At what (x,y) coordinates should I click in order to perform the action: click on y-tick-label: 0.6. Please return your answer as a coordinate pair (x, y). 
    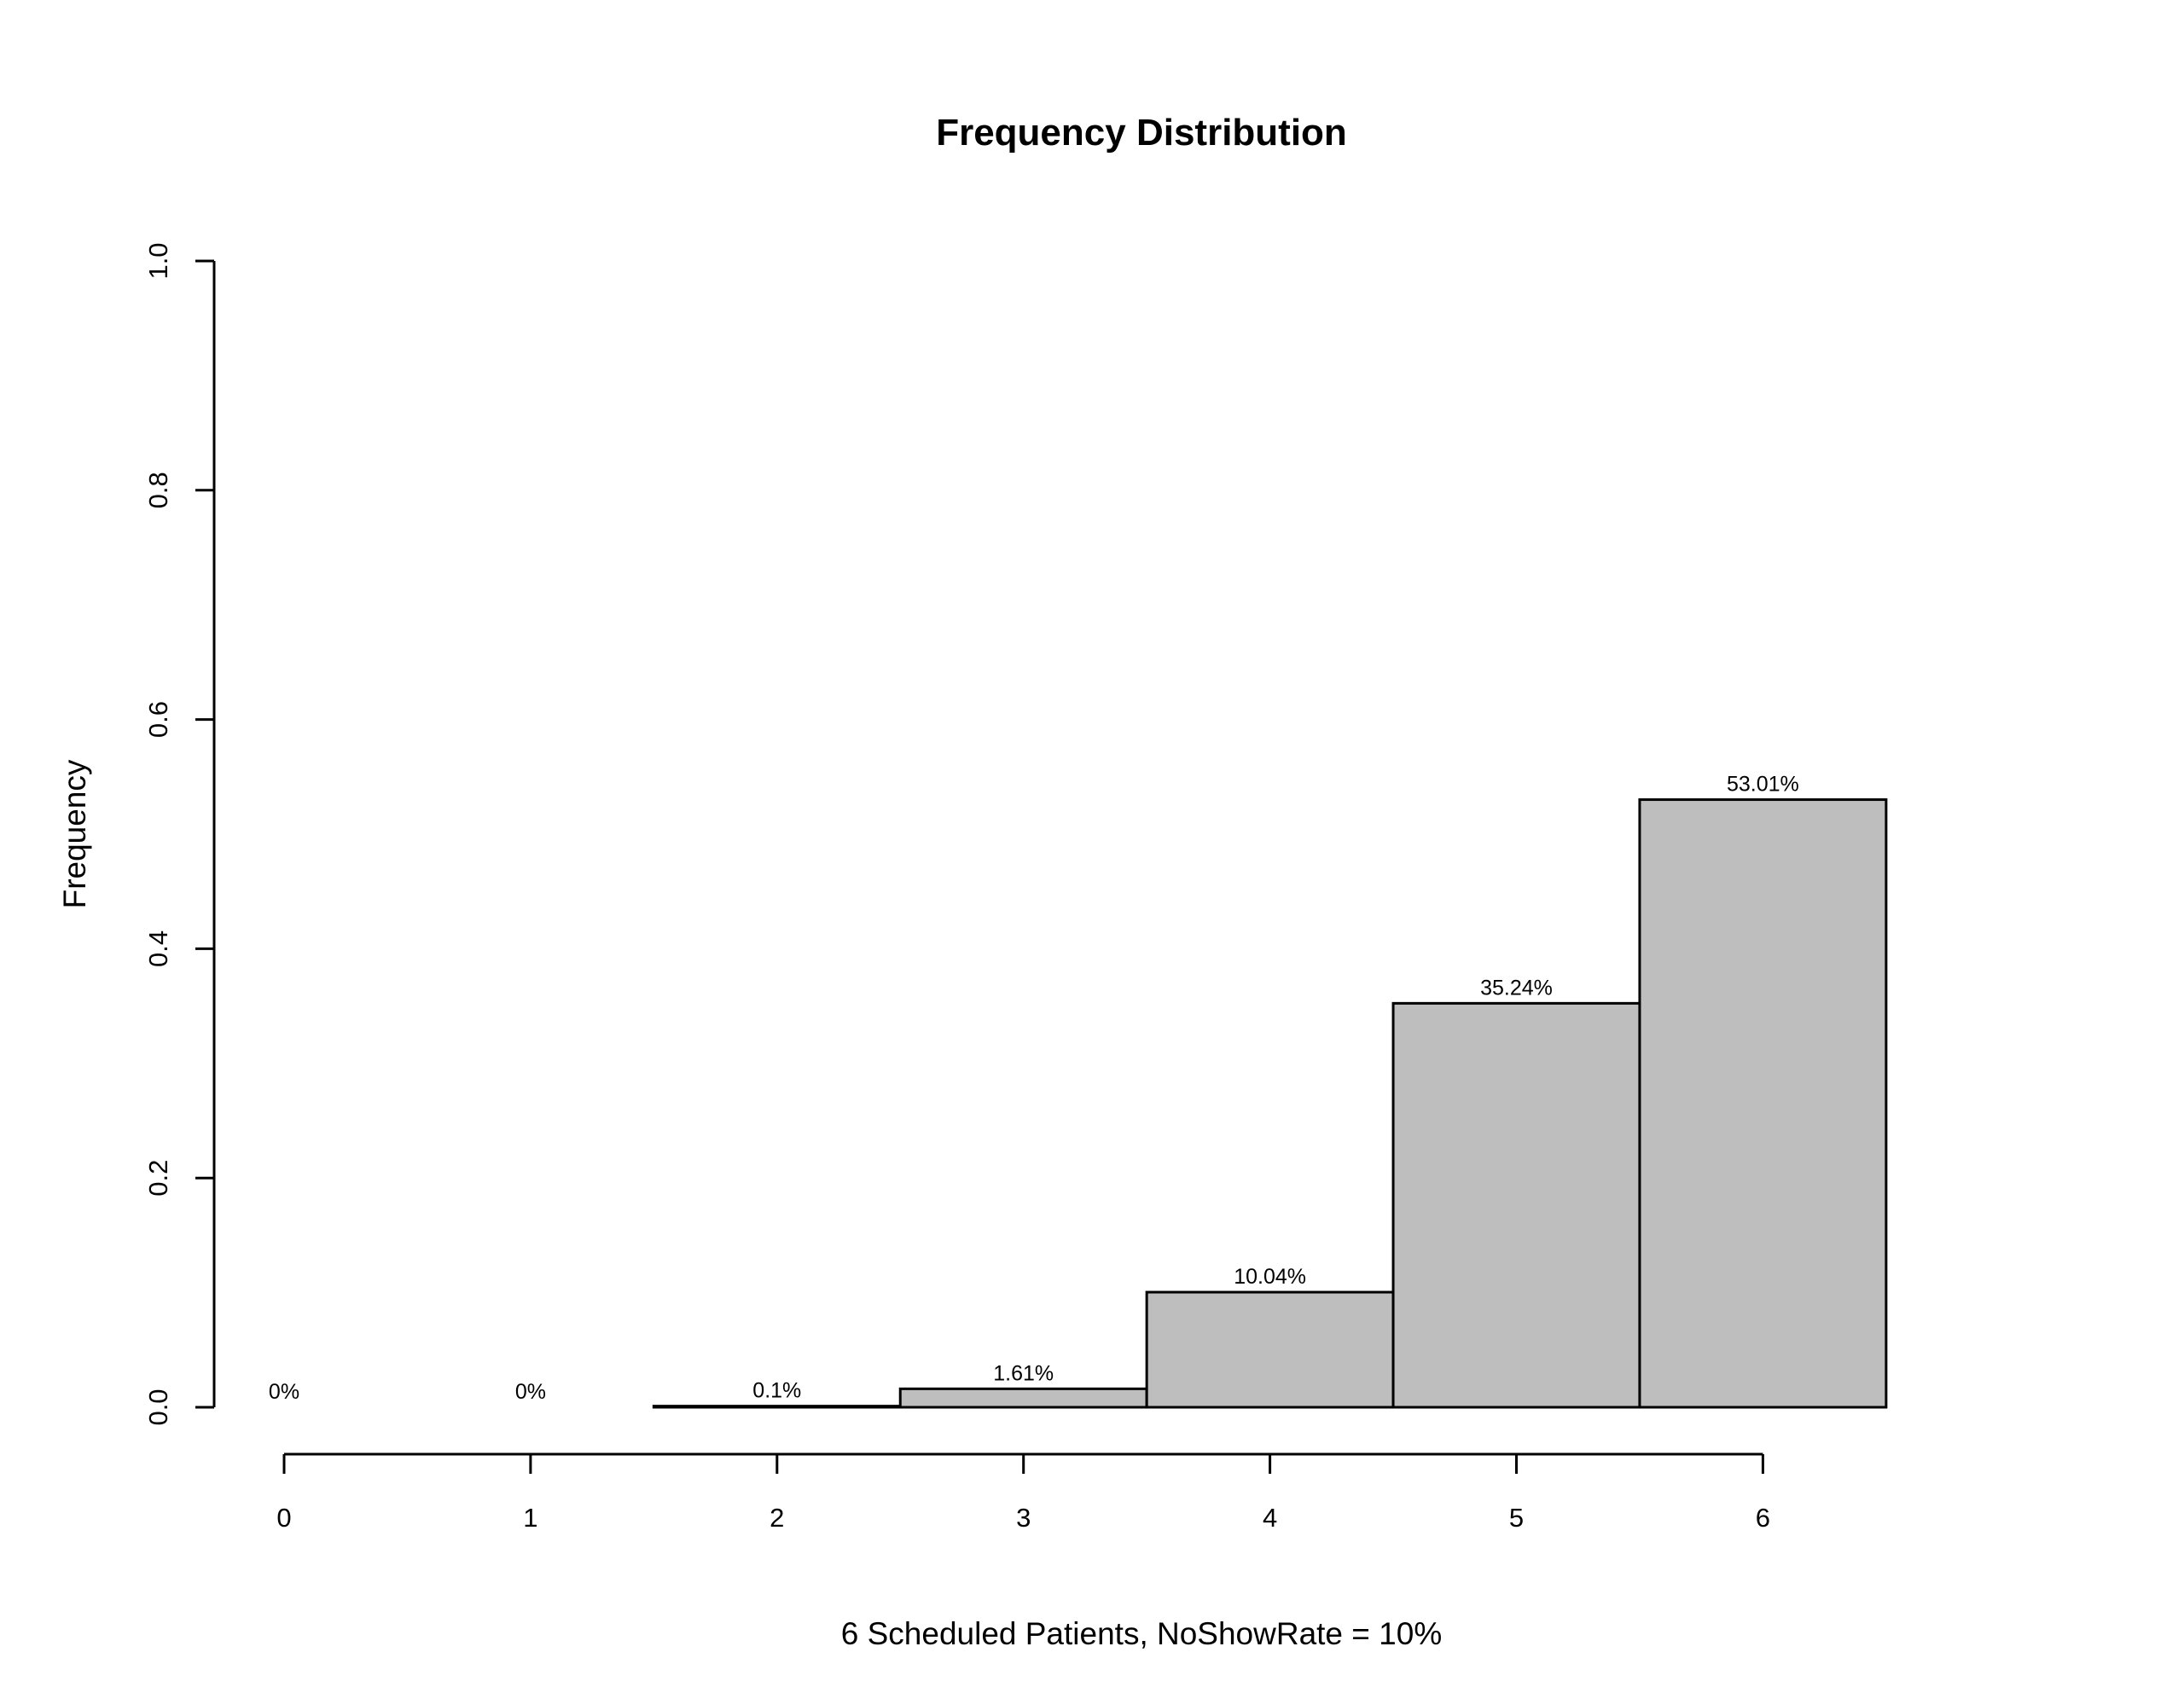
    Looking at the image, I should click on (158, 719).